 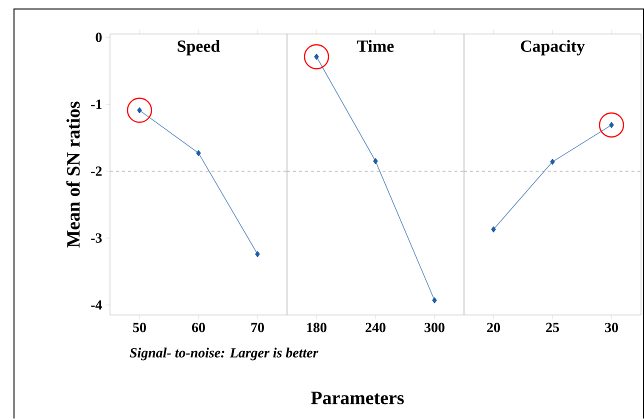 I want to click on x-axis-title: Parameters, so click(x=357, y=398).